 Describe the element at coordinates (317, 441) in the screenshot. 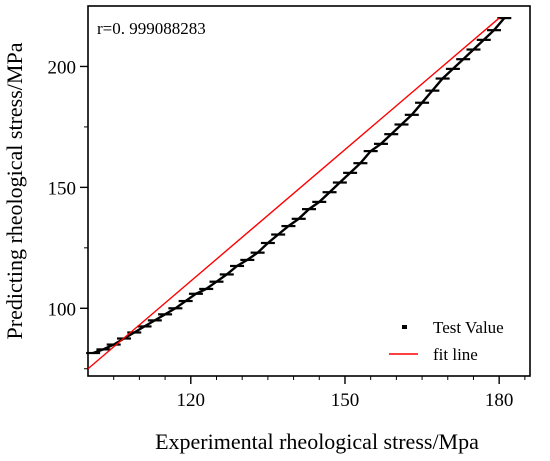

I see `x-axis-label: Experimental rheological stress/Mpa` at that location.